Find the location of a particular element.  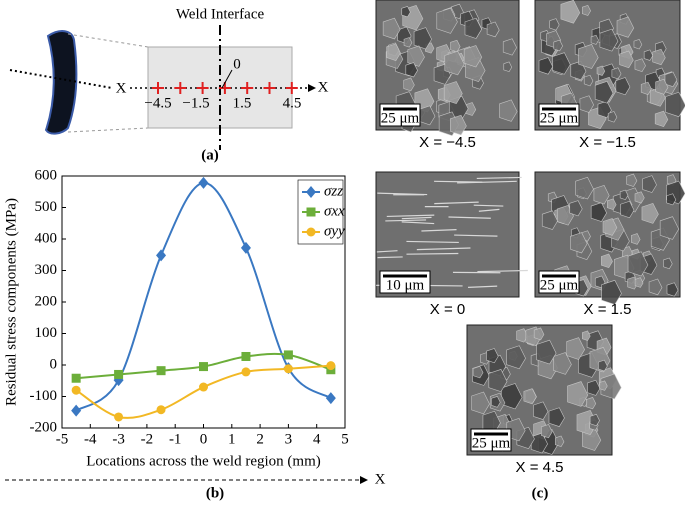

caption: X = −1.5 is located at coordinates (607, 142).